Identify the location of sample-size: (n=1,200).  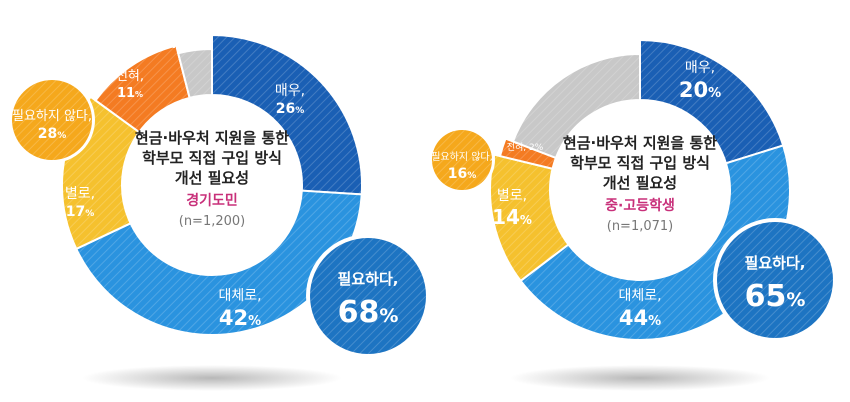
(212, 221).